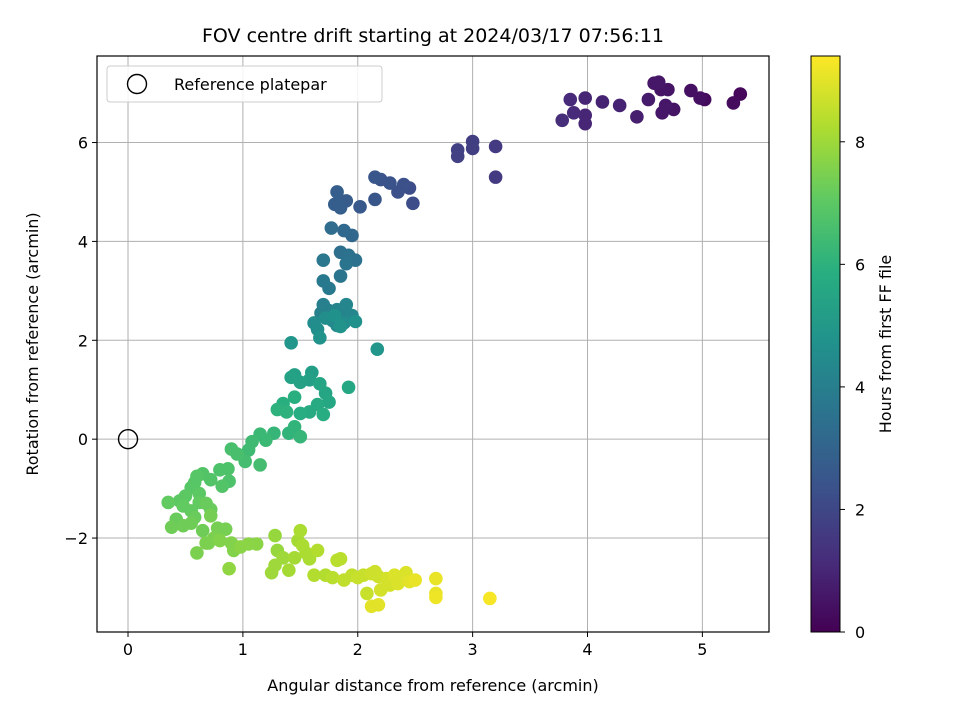  I want to click on colorbar-ticks: 0 2 4 6 8, so click(852, 387).